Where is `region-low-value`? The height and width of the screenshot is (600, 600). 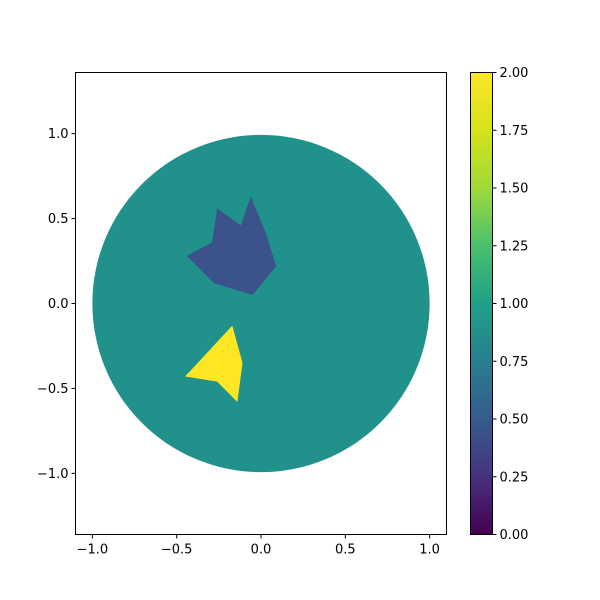
region-low-value is located at coordinates (231, 245).